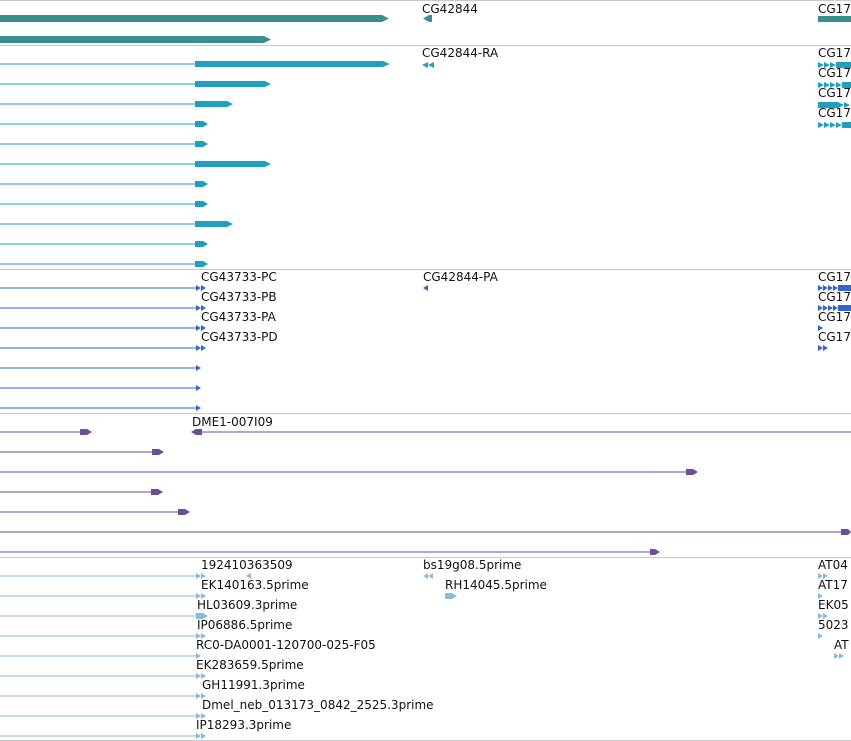  Describe the element at coordinates (245, 625) in the screenshot. I see `est-read-label: IP06886.5prime` at that location.